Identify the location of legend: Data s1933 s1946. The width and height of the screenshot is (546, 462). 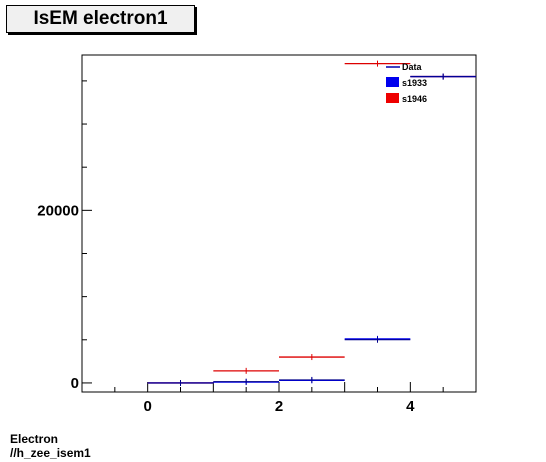
(406, 83).